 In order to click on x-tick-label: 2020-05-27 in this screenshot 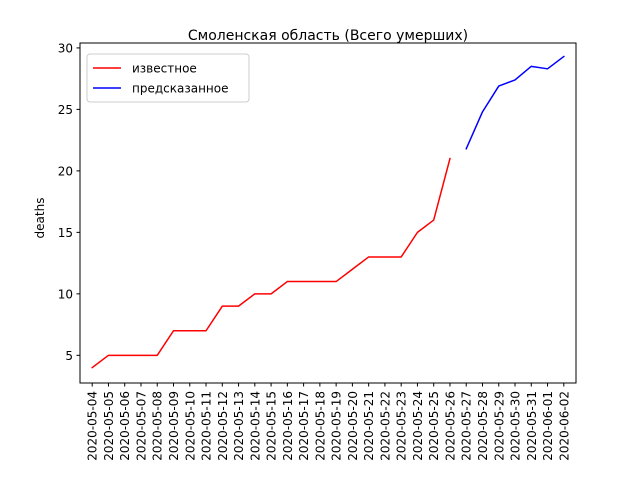, I will do `click(467, 426)`.